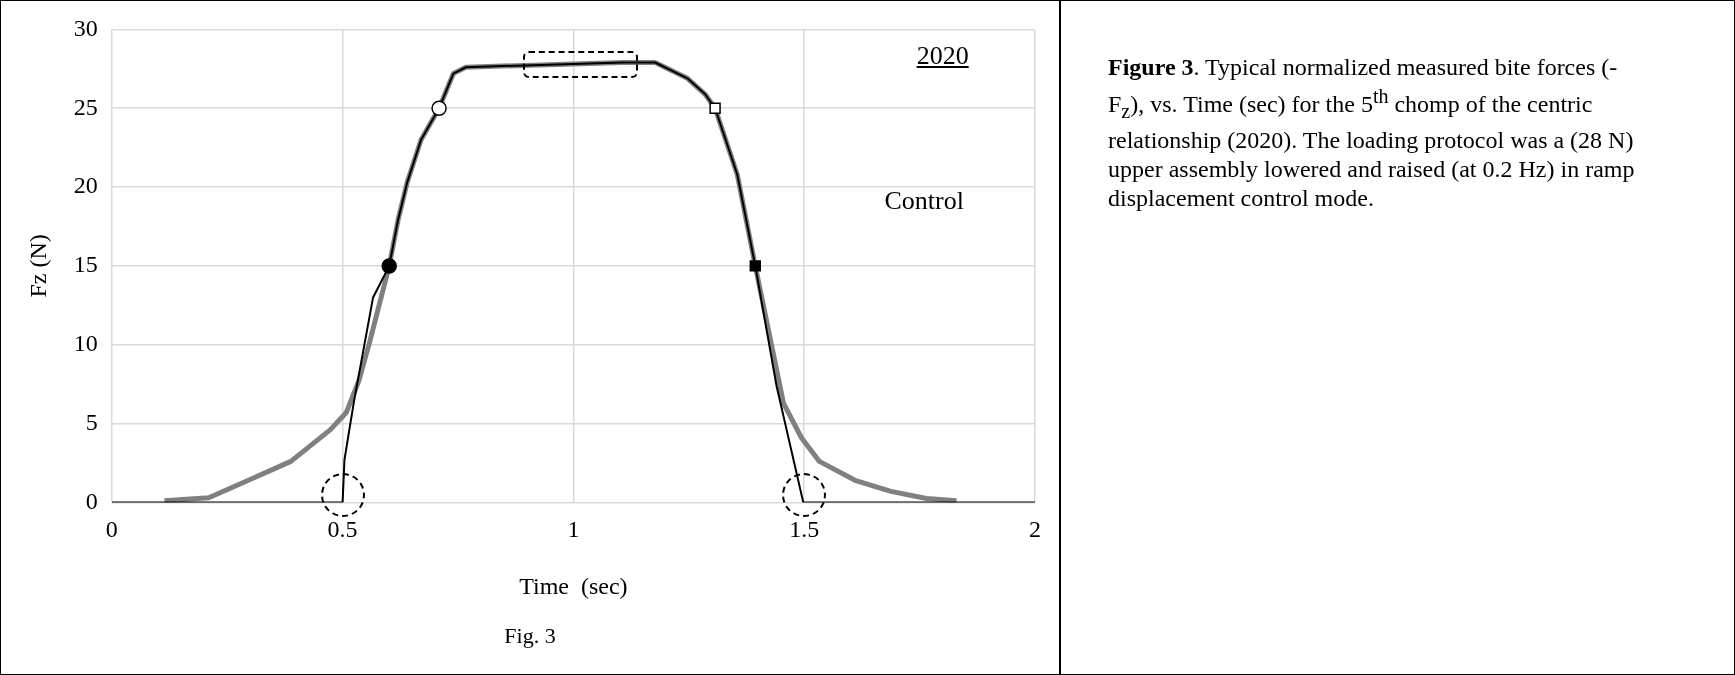  What do you see at coordinates (111, 529) in the screenshot?
I see `x-tick-label: 0` at bounding box center [111, 529].